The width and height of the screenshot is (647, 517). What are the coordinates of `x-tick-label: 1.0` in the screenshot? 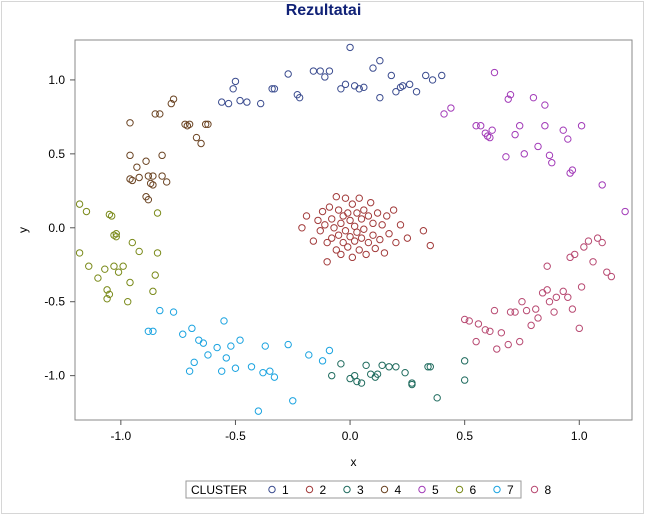 It's located at (579, 436).